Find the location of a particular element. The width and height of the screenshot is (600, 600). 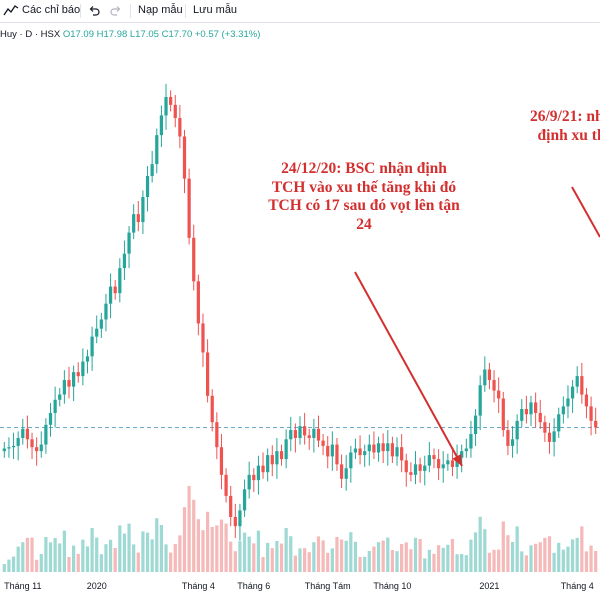

indicators-icon is located at coordinates (11, 11).